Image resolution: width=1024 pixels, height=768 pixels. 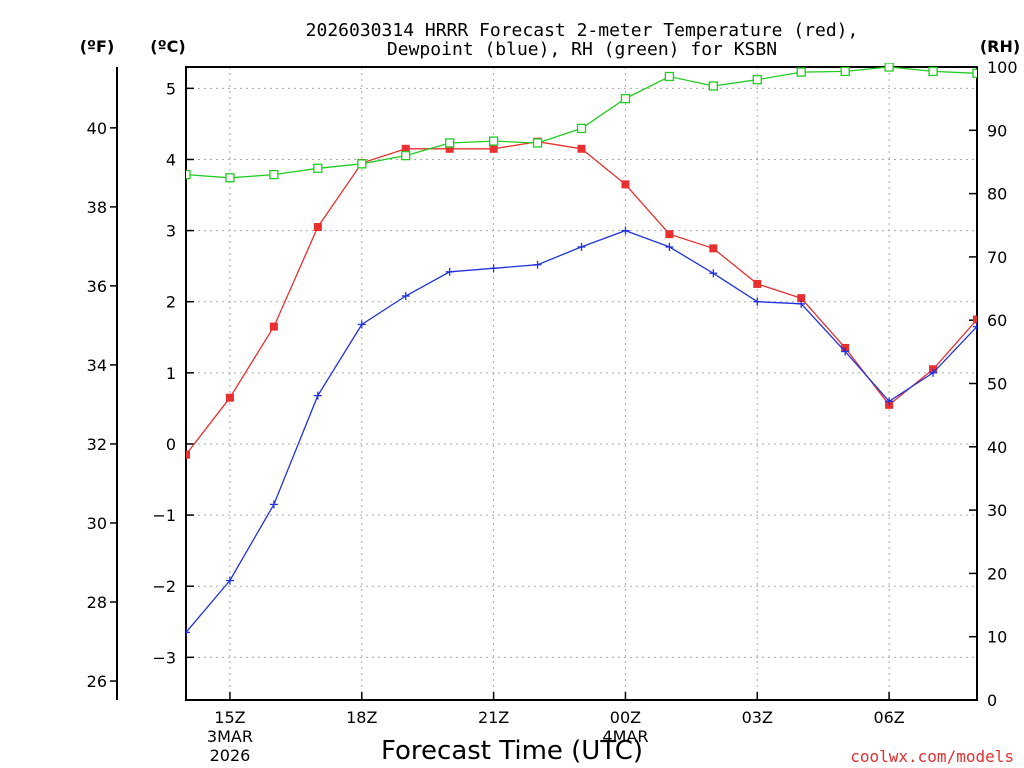 What do you see at coordinates (171, 444) in the screenshot?
I see `celsius-tick-label: 0` at bounding box center [171, 444].